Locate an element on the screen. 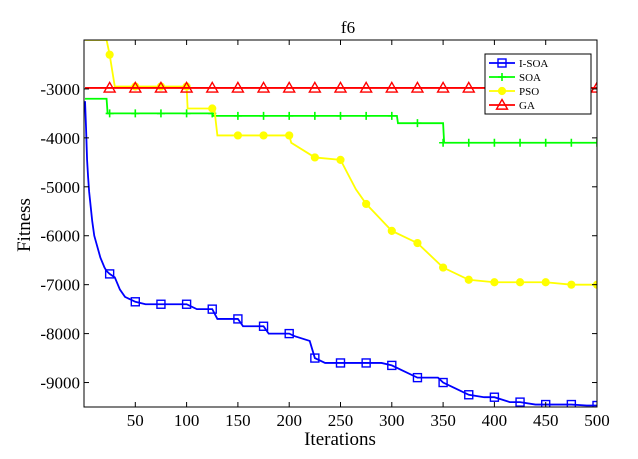  x-axis-label: Iterations is located at coordinates (340, 439).